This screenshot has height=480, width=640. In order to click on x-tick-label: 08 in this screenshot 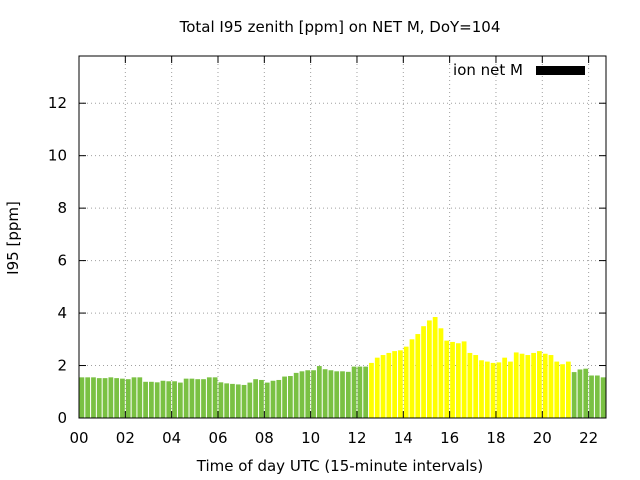, I will do `click(264, 438)`.